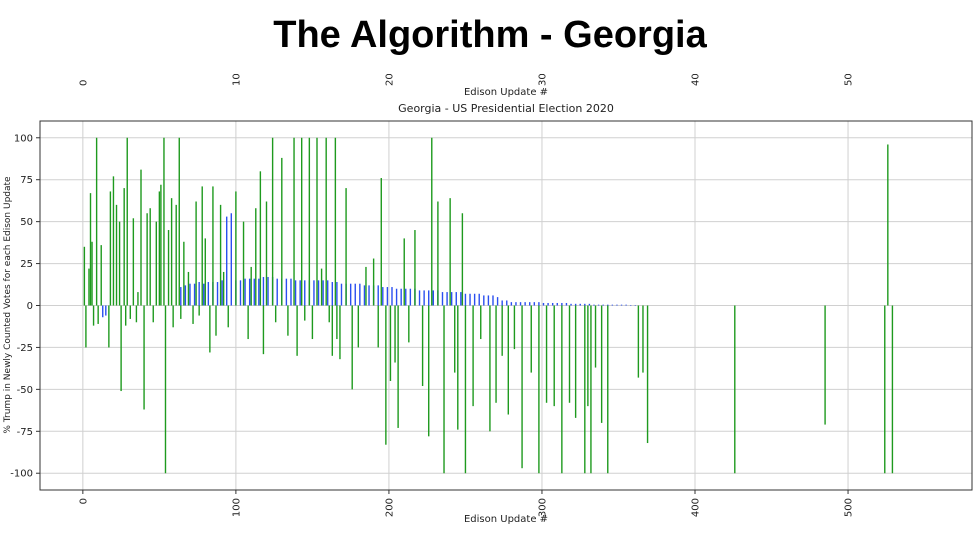 The height and width of the screenshot is (533, 980). I want to click on x-axis-label: Edison Update #, so click(506, 519).